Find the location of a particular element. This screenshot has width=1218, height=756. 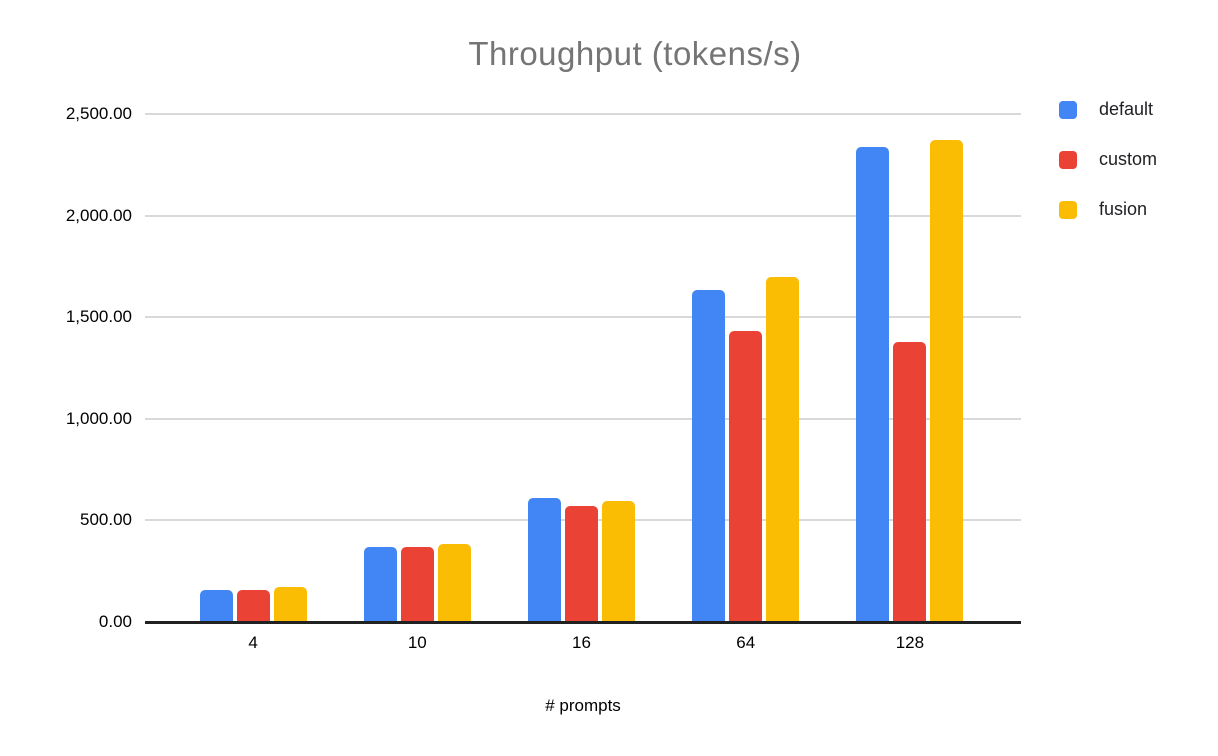

legend-swatch-default is located at coordinates (1068, 109).